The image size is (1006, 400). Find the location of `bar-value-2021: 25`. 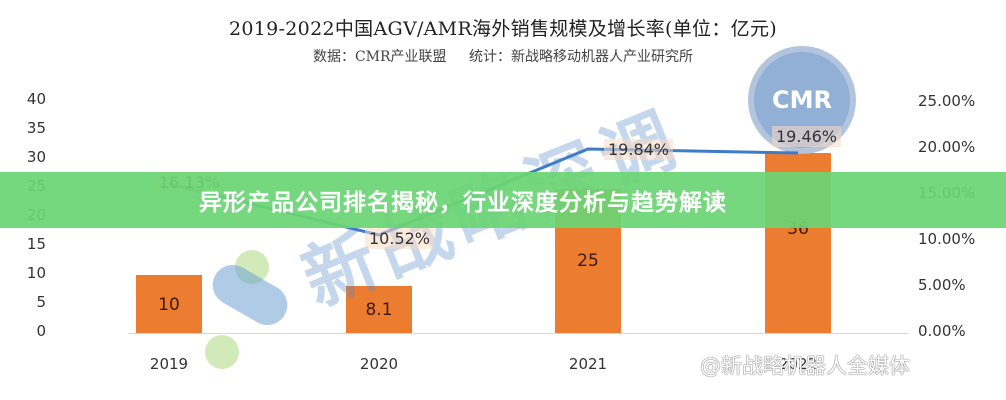

bar-value-2021: 25 is located at coordinates (588, 261).